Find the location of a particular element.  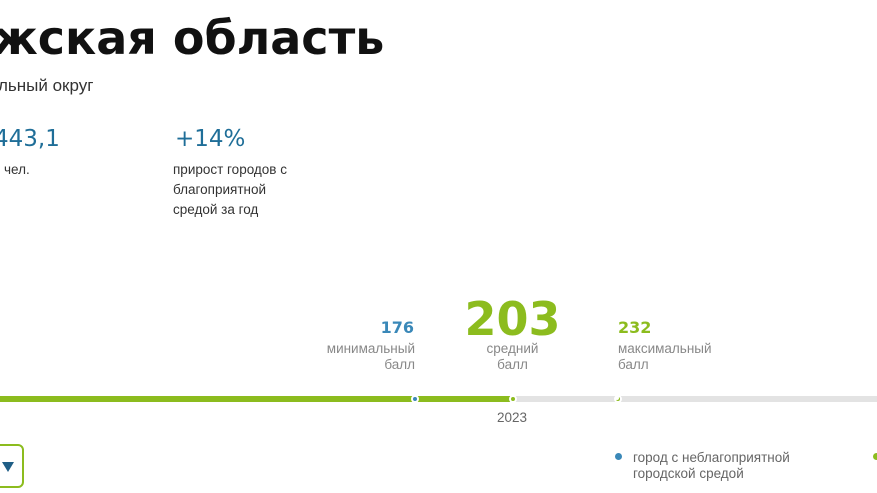

avg-score-label-line1: средний is located at coordinates (512, 348).